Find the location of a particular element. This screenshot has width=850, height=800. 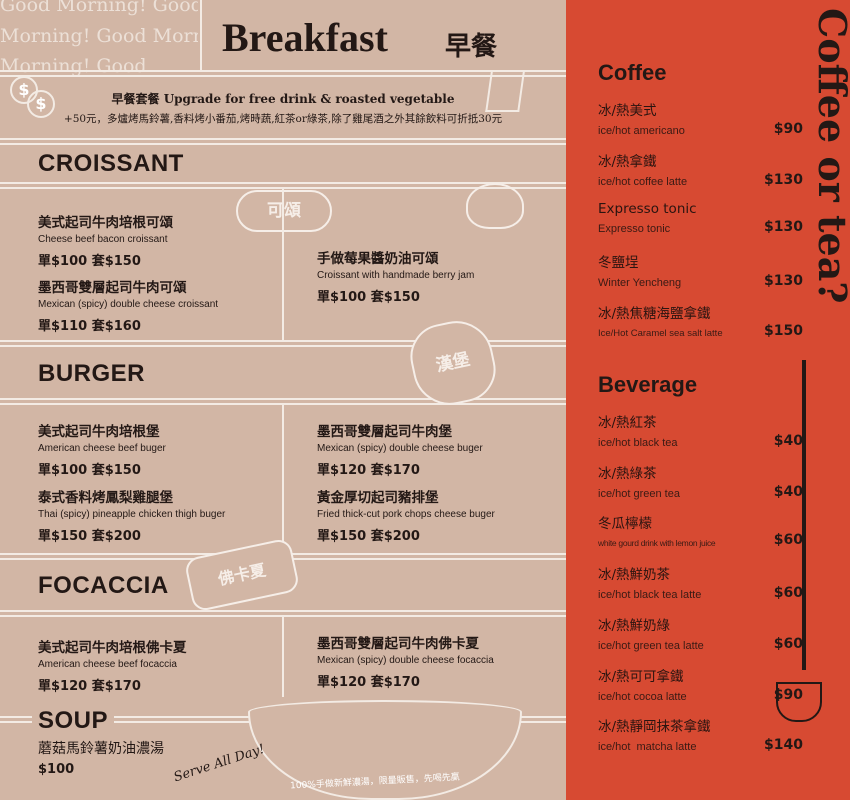

drink-item: 冰/熱紅茶 ice/hot black tea $40 is located at coordinates (700, 432).